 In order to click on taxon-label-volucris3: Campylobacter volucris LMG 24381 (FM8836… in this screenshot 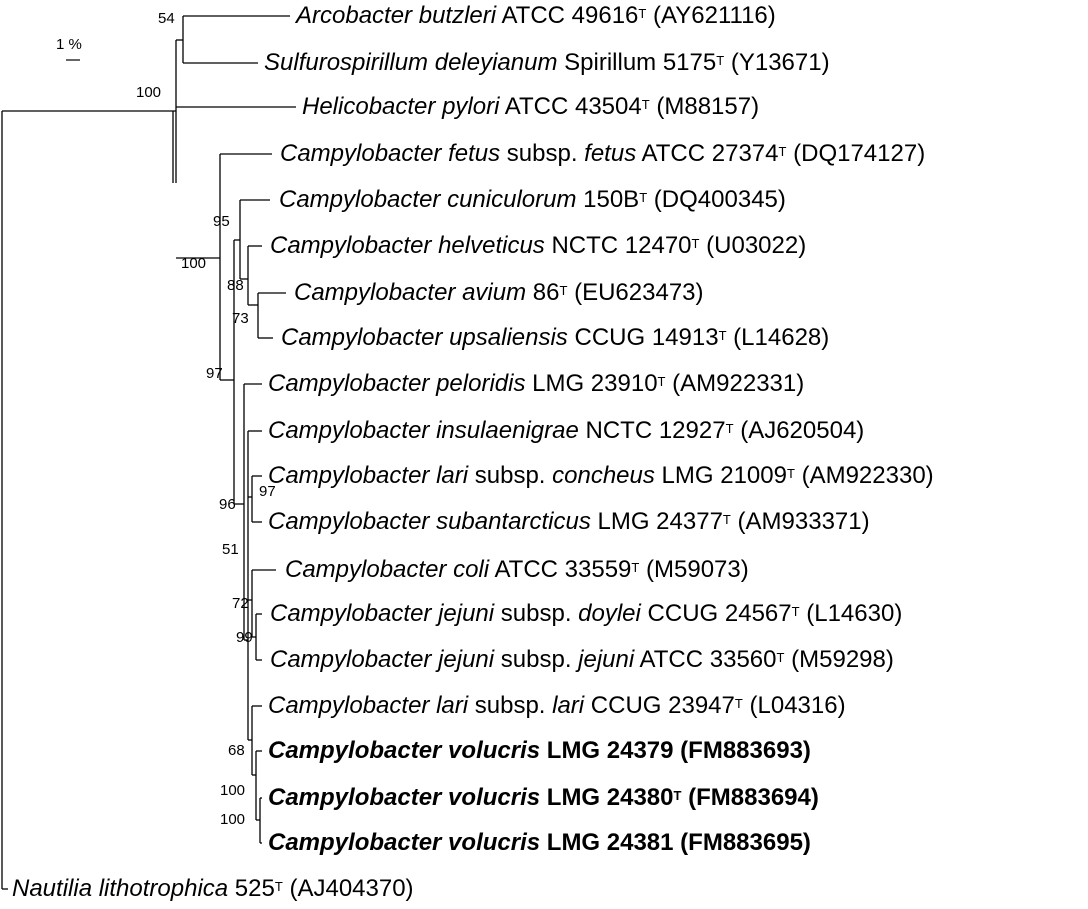, I will do `click(539, 843)`.